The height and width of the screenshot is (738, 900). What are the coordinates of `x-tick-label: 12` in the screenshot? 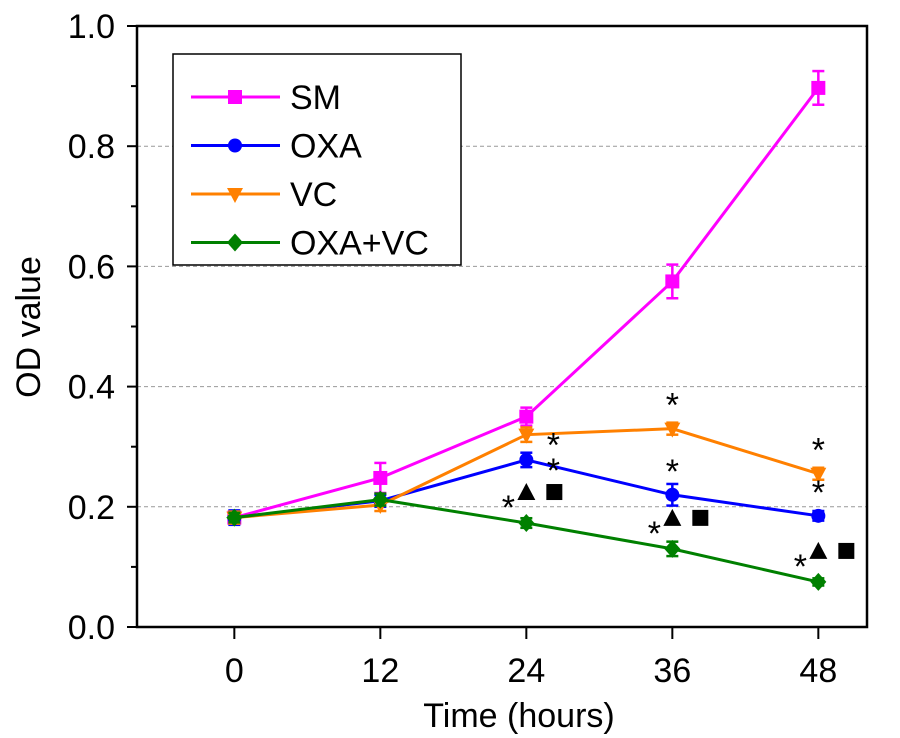 It's located at (380, 671).